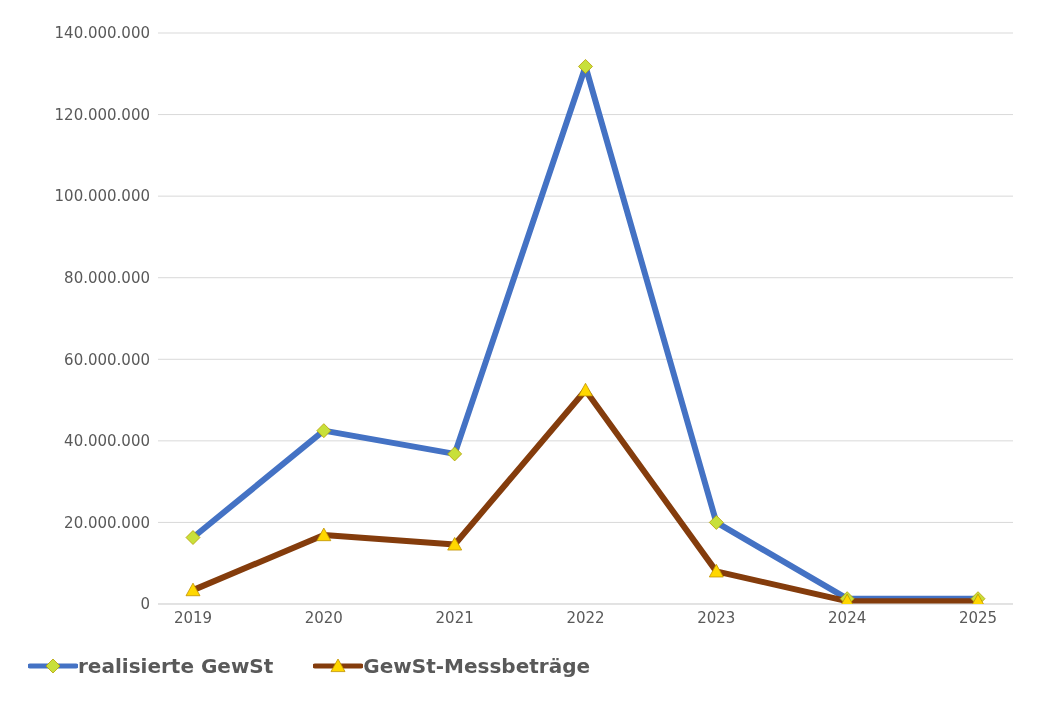 The width and height of the screenshot is (1045, 704). I want to click on x-tick-label: 2025, so click(978, 617).